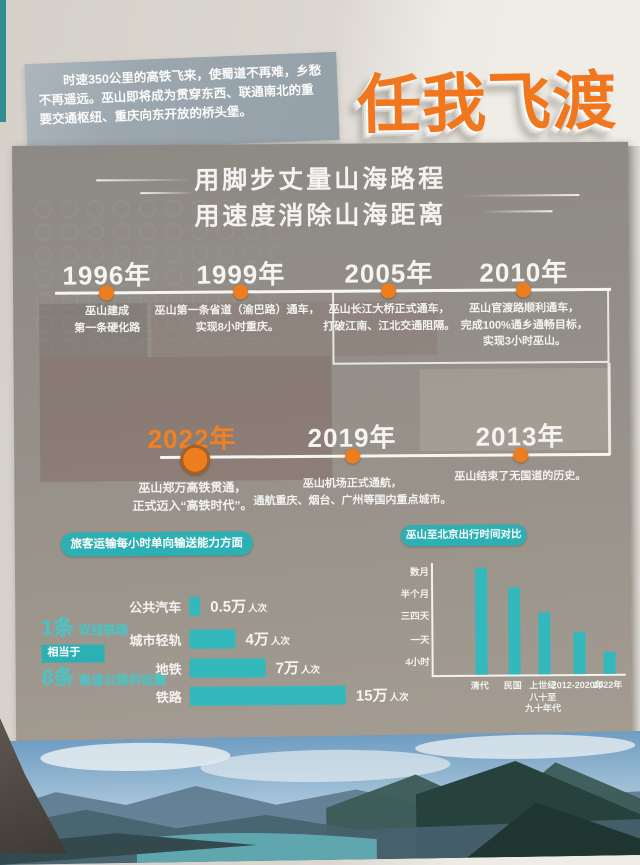  What do you see at coordinates (320, 179) in the screenshot?
I see `panel-title-line1: 用脚步丈量山海路程` at bounding box center [320, 179].